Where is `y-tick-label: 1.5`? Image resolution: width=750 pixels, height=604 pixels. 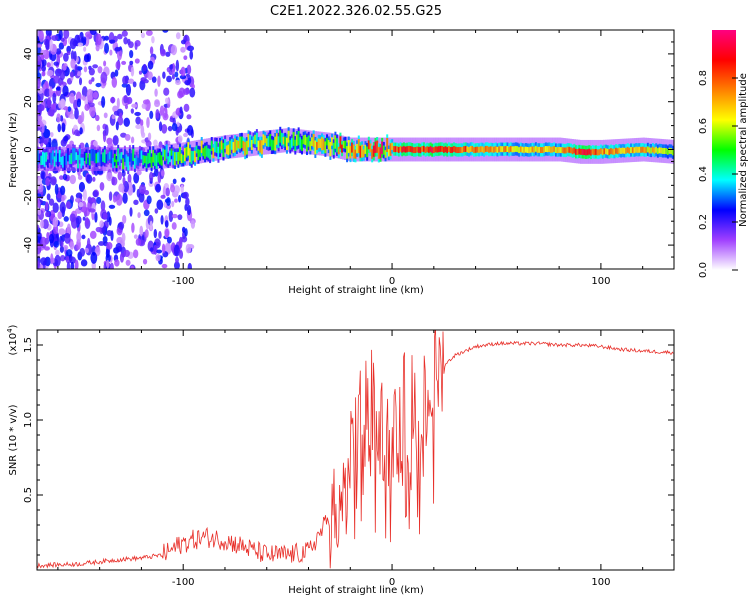
y-tick-label: 1.5 is located at coordinates (28, 345).